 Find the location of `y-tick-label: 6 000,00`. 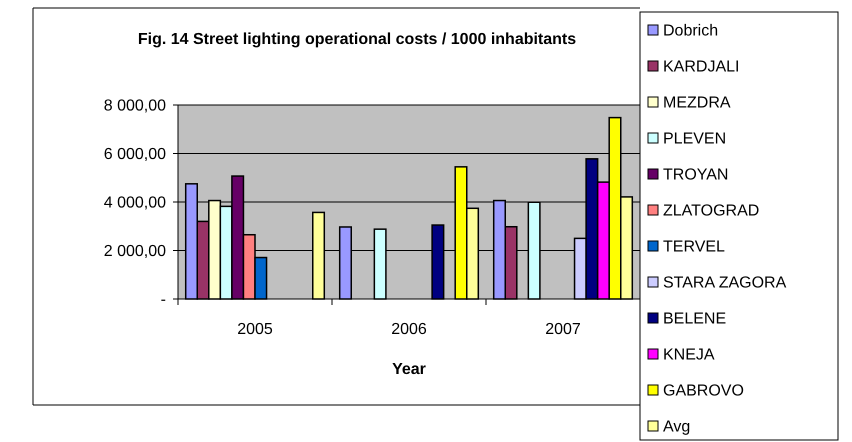

y-tick-label: 6 000,00 is located at coordinates (135, 155).